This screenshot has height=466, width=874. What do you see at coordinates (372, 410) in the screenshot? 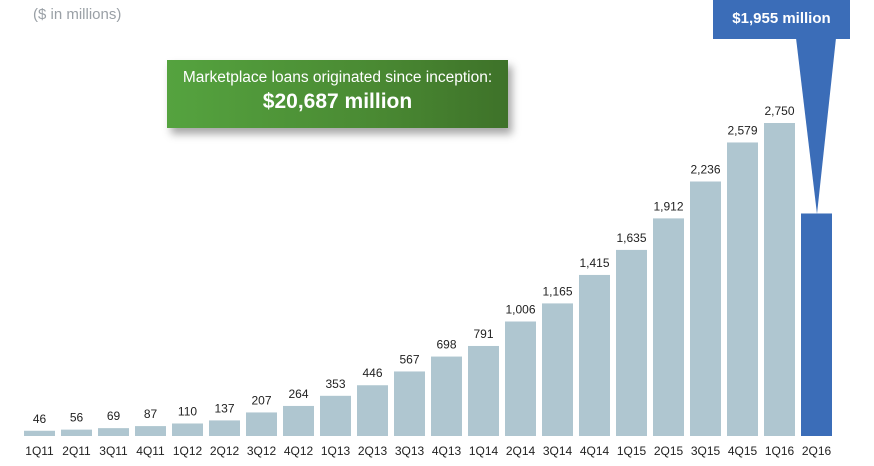
I see `bar-2Q13` at bounding box center [372, 410].